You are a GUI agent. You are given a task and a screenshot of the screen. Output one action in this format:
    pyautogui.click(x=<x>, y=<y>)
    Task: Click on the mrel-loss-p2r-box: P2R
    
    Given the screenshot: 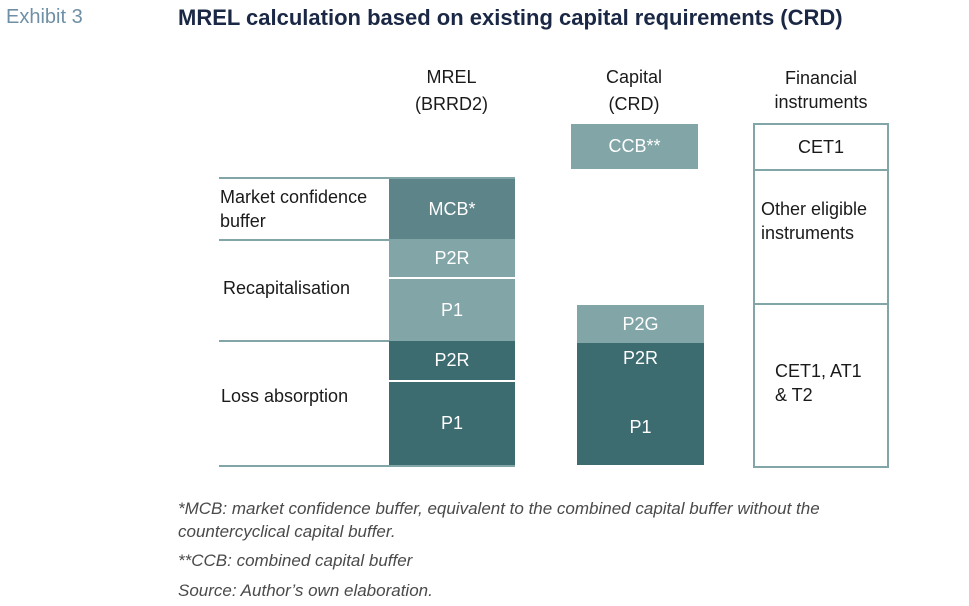 What is the action you would take?
    pyautogui.click(x=452, y=360)
    